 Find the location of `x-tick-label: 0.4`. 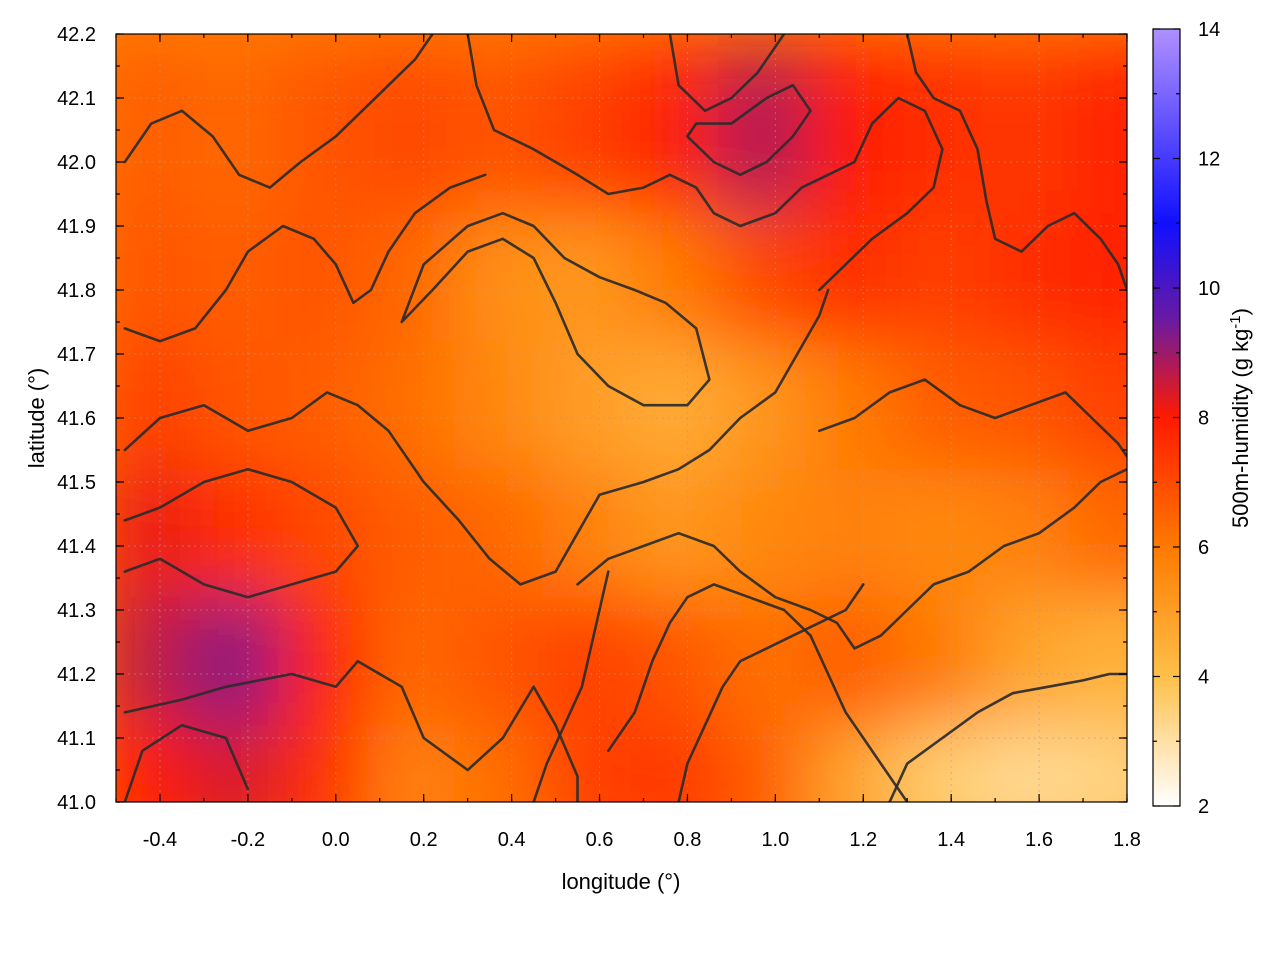

x-tick-label: 0.4 is located at coordinates (512, 840).